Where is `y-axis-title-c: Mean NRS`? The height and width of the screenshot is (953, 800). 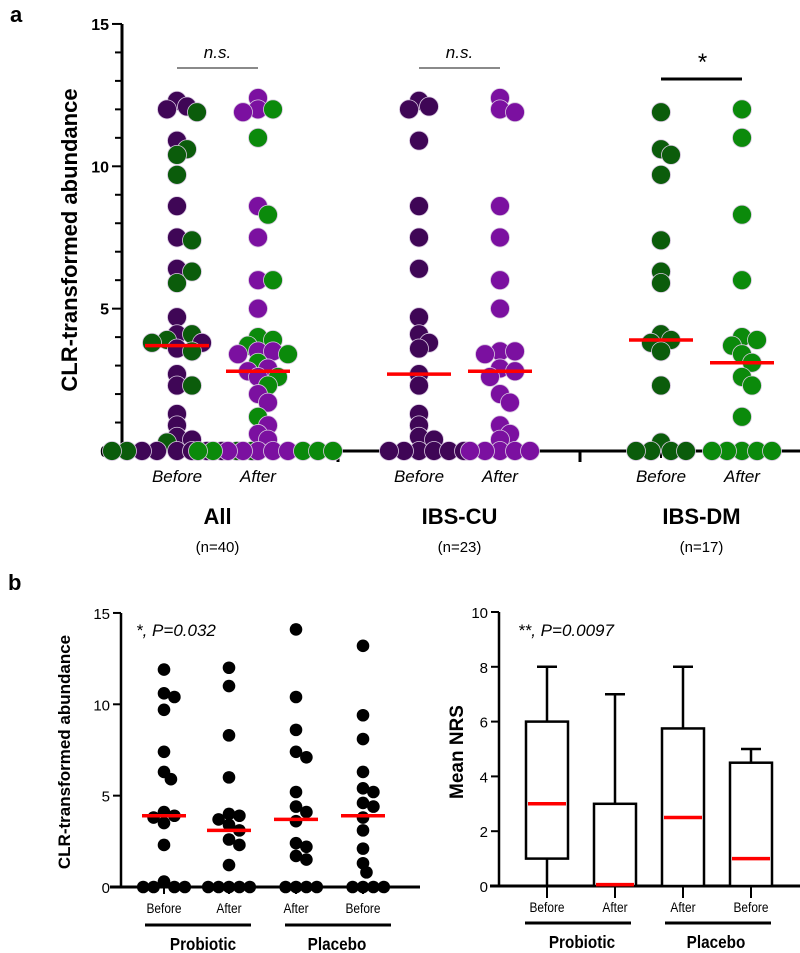
y-axis-title-c: Mean NRS is located at coordinates (457, 752).